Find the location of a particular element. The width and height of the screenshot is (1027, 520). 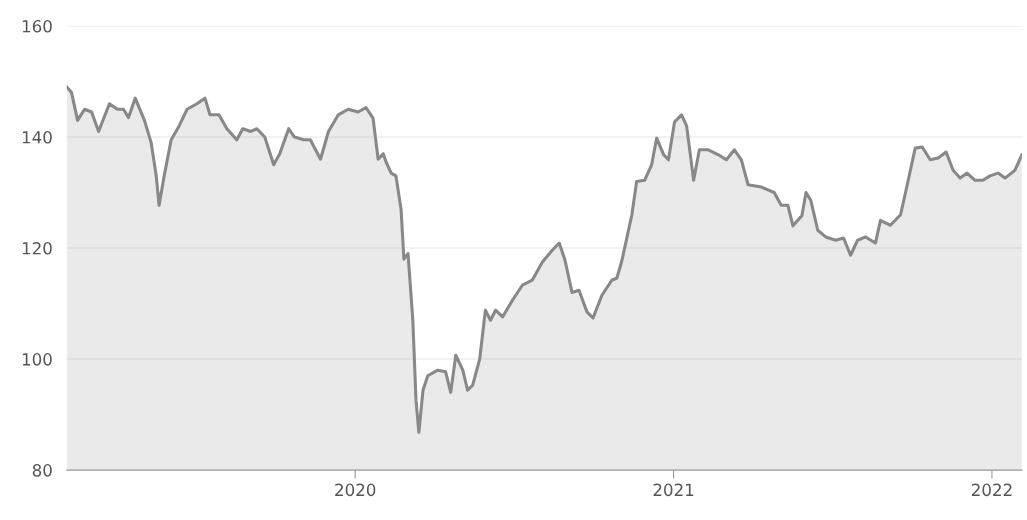

y-tick-label: 80 is located at coordinates (42, 470).